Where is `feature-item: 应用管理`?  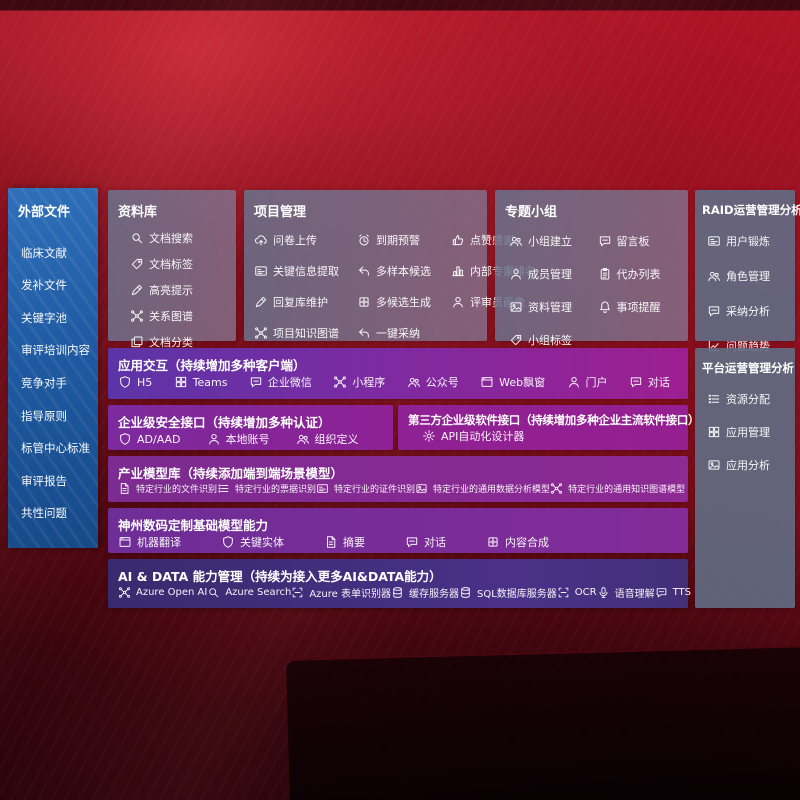 feature-item: 应用管理 is located at coordinates (751, 432).